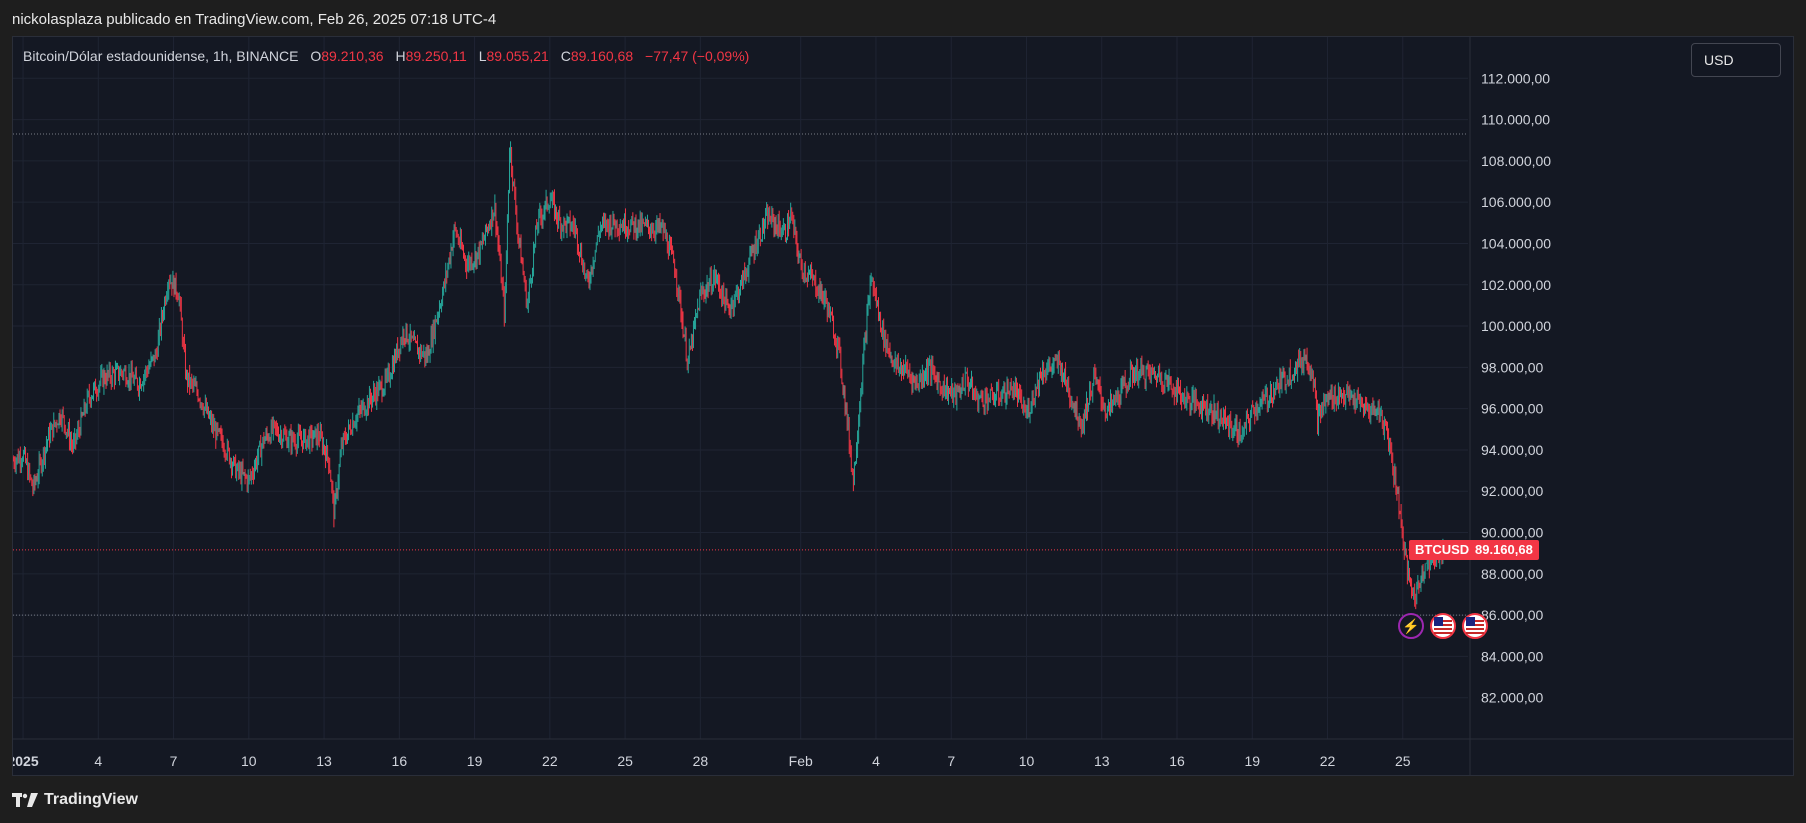 This screenshot has height=823, width=1806. Describe the element at coordinates (1512, 574) in the screenshot. I see `y-tick-label: 88.000,00` at that location.